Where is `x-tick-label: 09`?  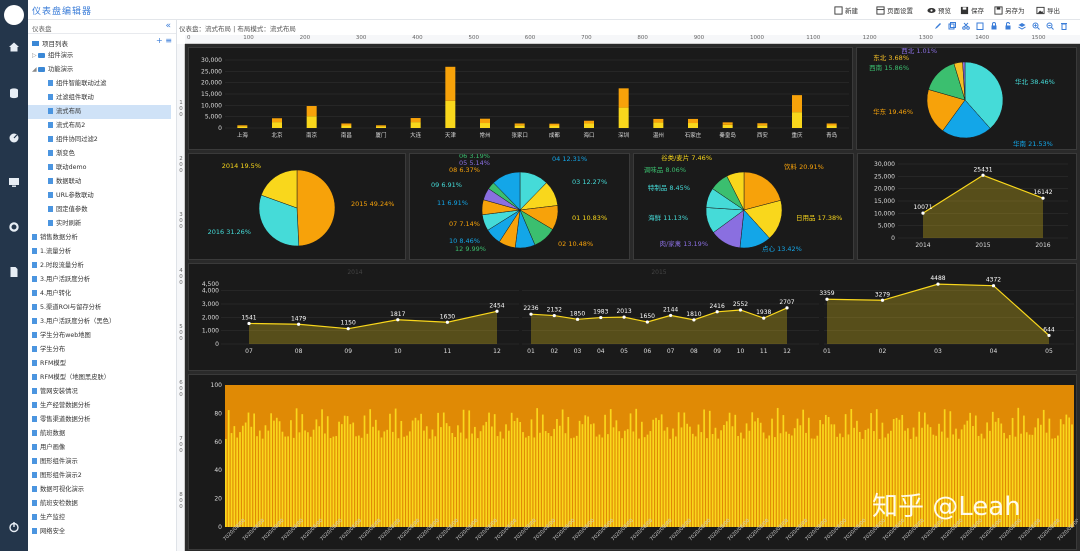 x-tick-label: 09 is located at coordinates (348, 351).